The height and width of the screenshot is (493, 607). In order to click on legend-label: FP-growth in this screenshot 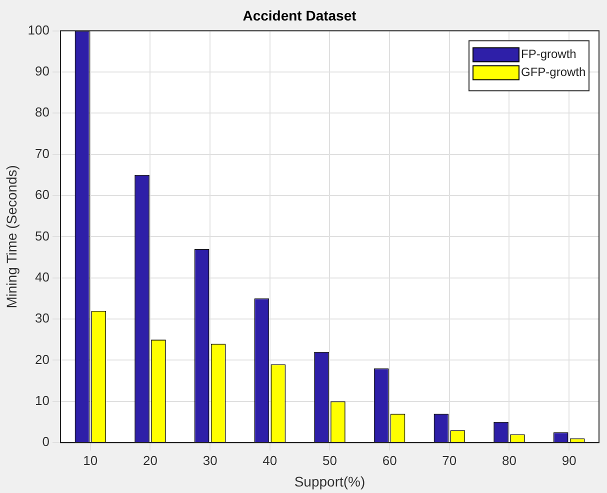, I will do `click(548, 54)`.